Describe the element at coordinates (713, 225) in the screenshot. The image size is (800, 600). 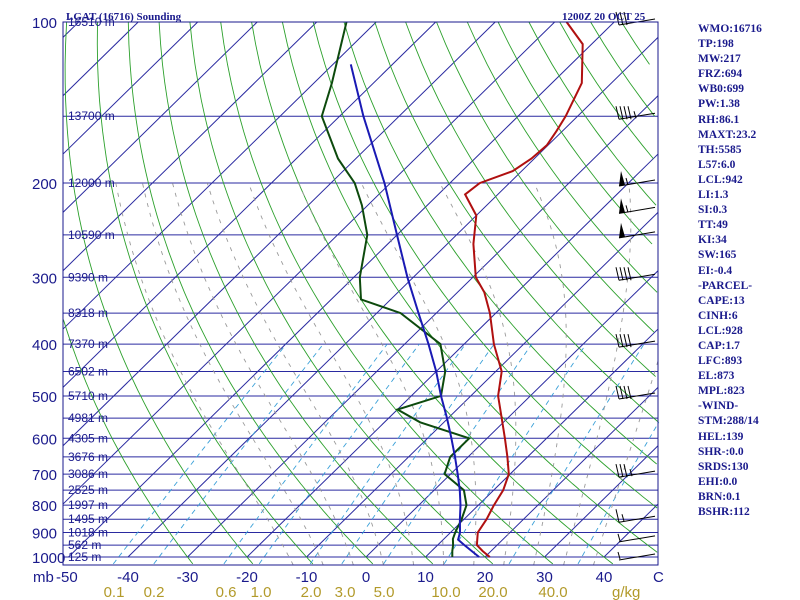
I see `stat-line: TT:49` at that location.